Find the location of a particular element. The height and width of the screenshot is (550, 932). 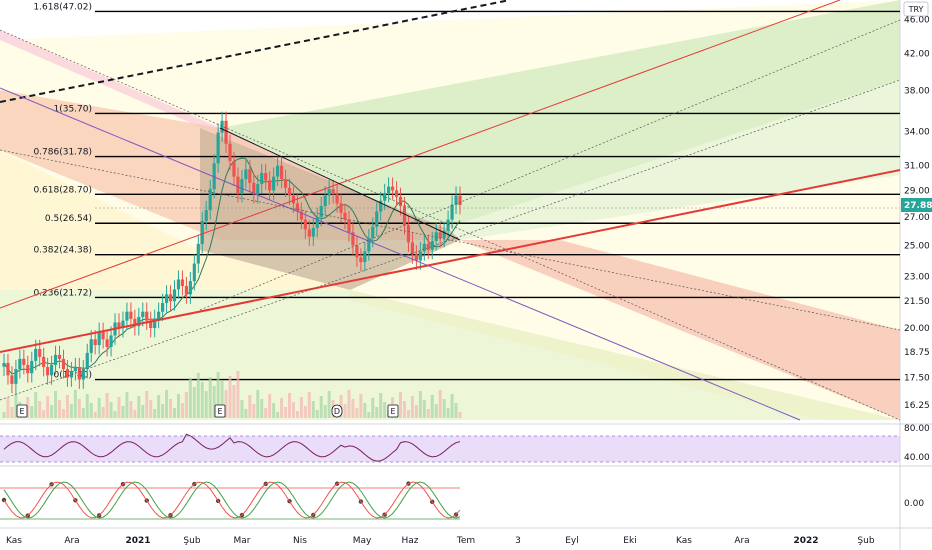

osc-fast-line is located at coordinates (232, 500).